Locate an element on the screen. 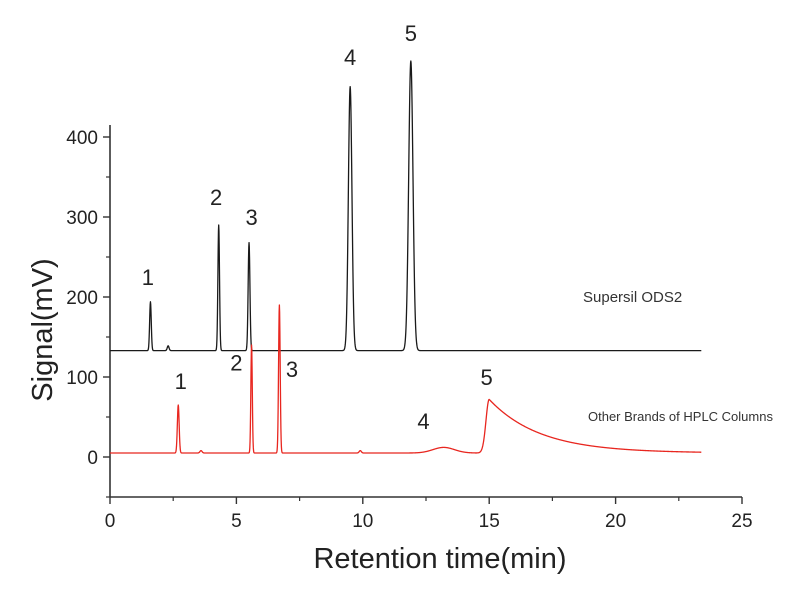 The width and height of the screenshot is (799, 597). x-tick-label: 15 is located at coordinates (489, 521).